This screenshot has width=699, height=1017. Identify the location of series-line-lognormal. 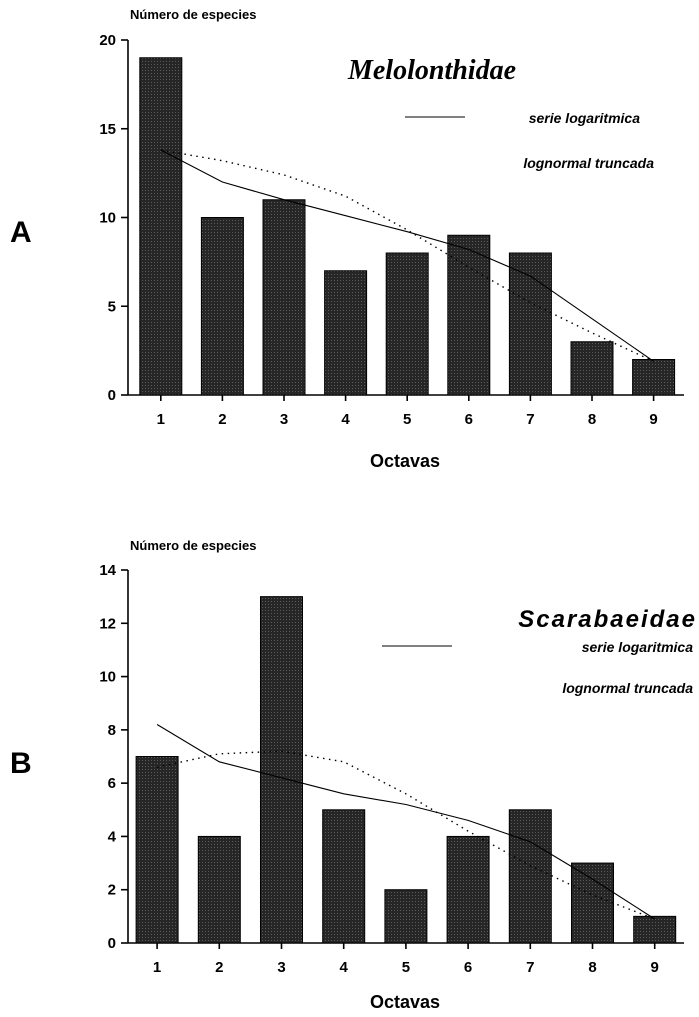
(405, 835).